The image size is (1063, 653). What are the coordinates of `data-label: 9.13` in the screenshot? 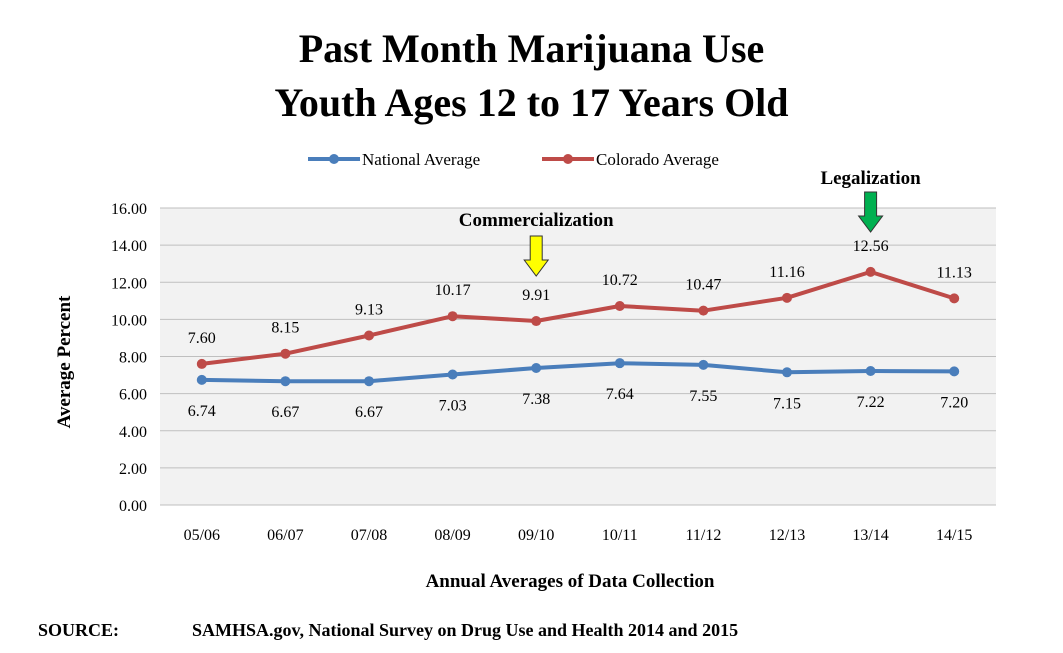 It's located at (369, 310).